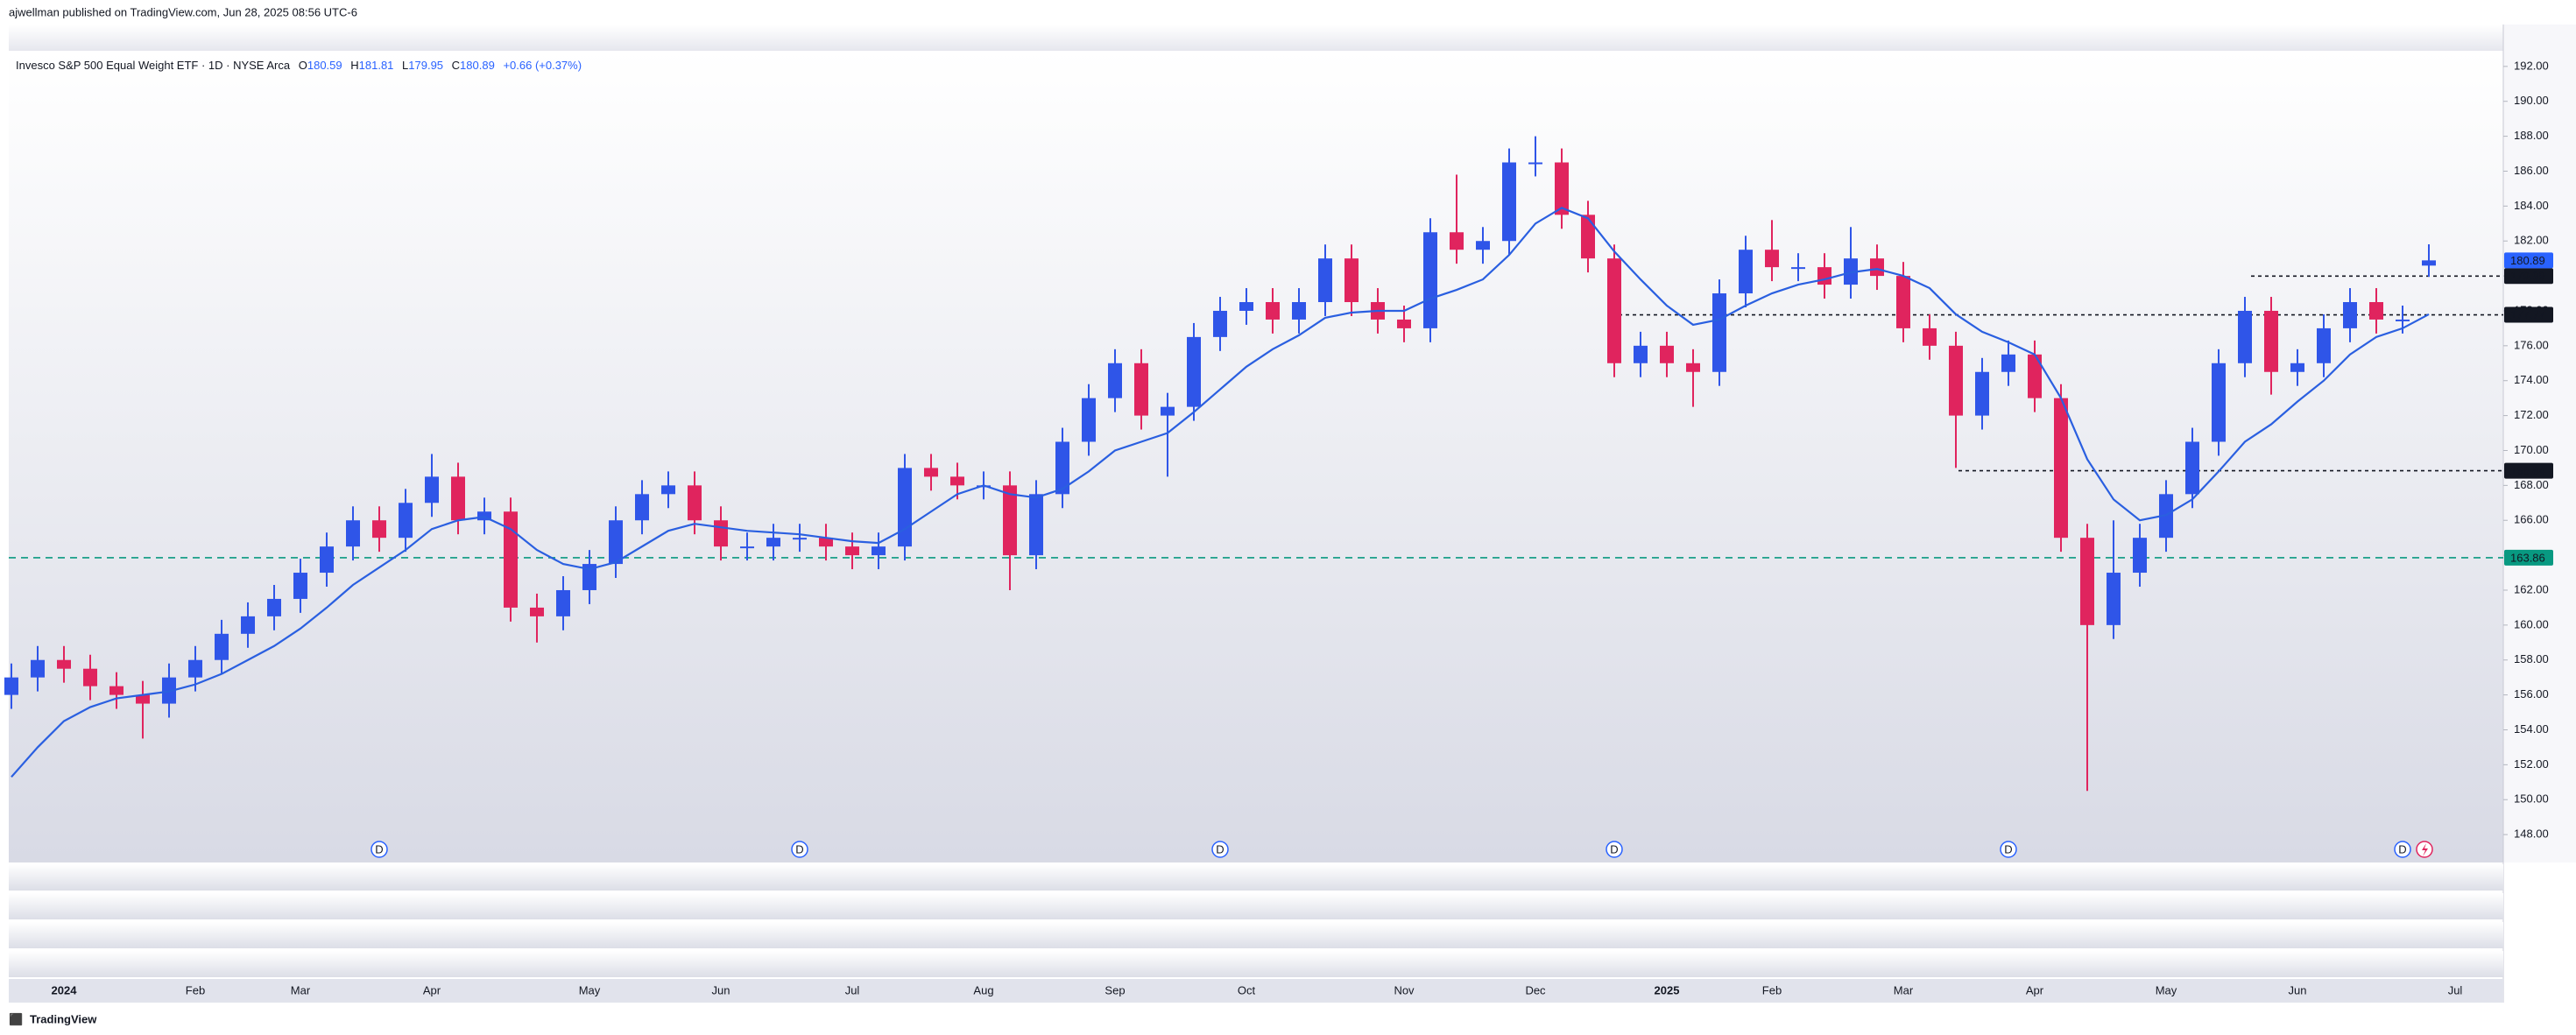  What do you see at coordinates (53, 1018) in the screenshot?
I see `brand: ⬛ TradingView` at bounding box center [53, 1018].